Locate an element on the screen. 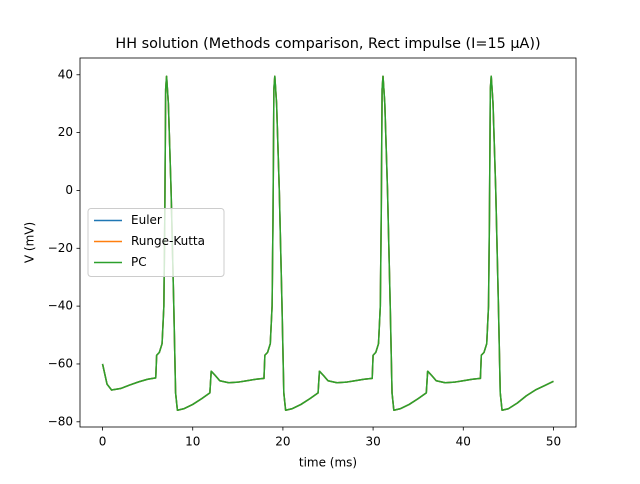 This screenshot has width=640, height=484. y-tick-label: −60 is located at coordinates (60, 363).